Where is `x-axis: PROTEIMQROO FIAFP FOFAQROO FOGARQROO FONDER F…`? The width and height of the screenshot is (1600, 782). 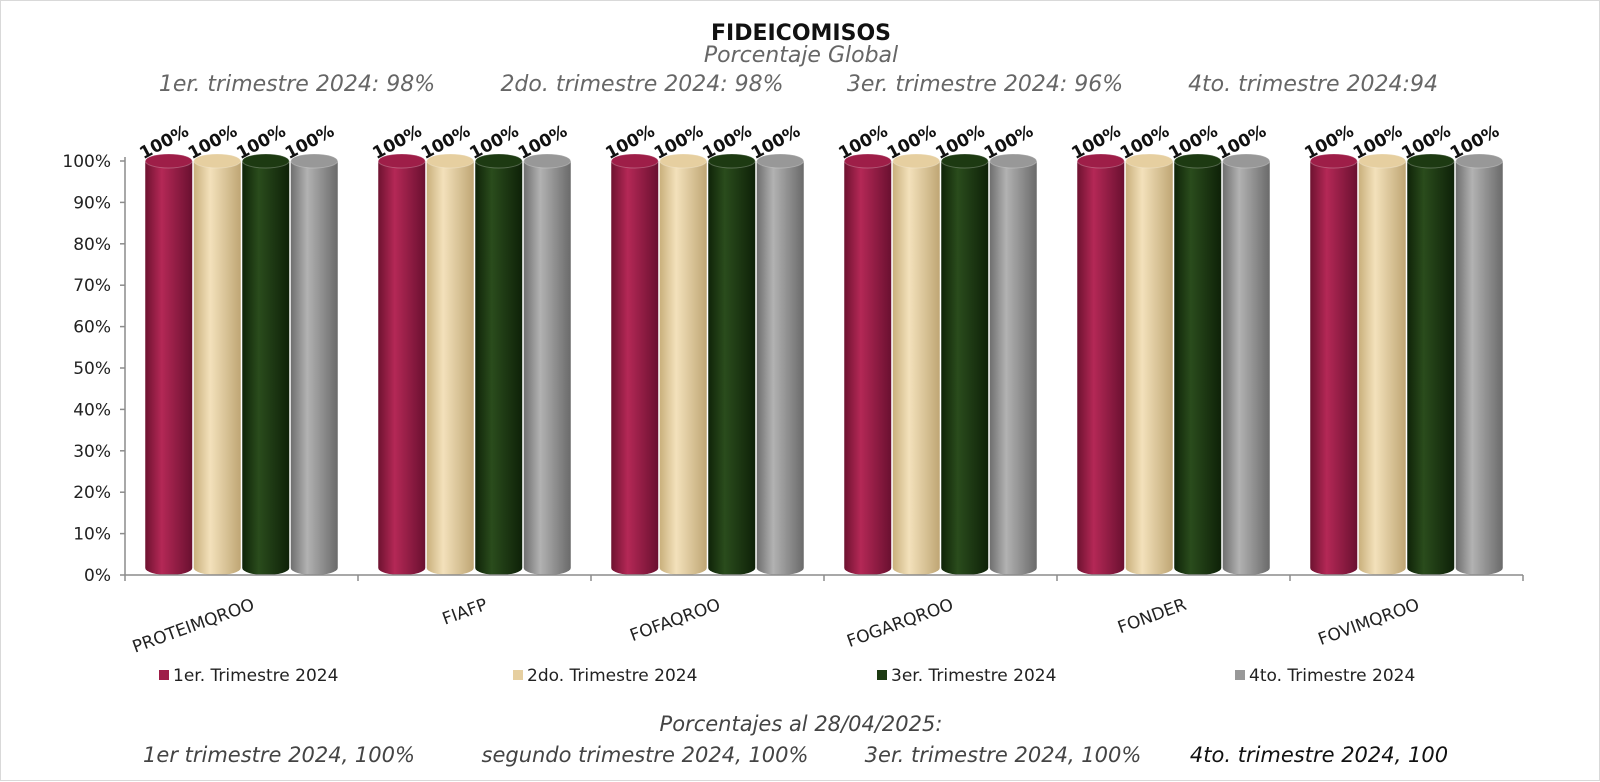 x-axis: PROTEIMQROO FIAFP FOFAQROO FOGARQROO FONDER F… is located at coordinates (824, 616).